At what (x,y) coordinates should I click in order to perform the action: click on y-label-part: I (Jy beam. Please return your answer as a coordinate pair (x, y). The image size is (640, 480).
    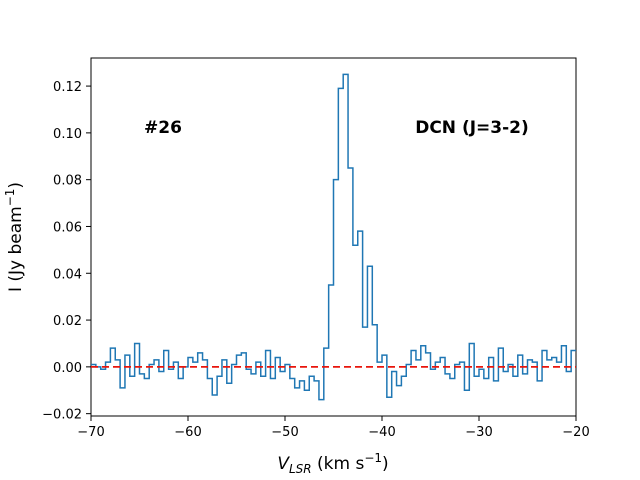
    Looking at the image, I should click on (16, 249).